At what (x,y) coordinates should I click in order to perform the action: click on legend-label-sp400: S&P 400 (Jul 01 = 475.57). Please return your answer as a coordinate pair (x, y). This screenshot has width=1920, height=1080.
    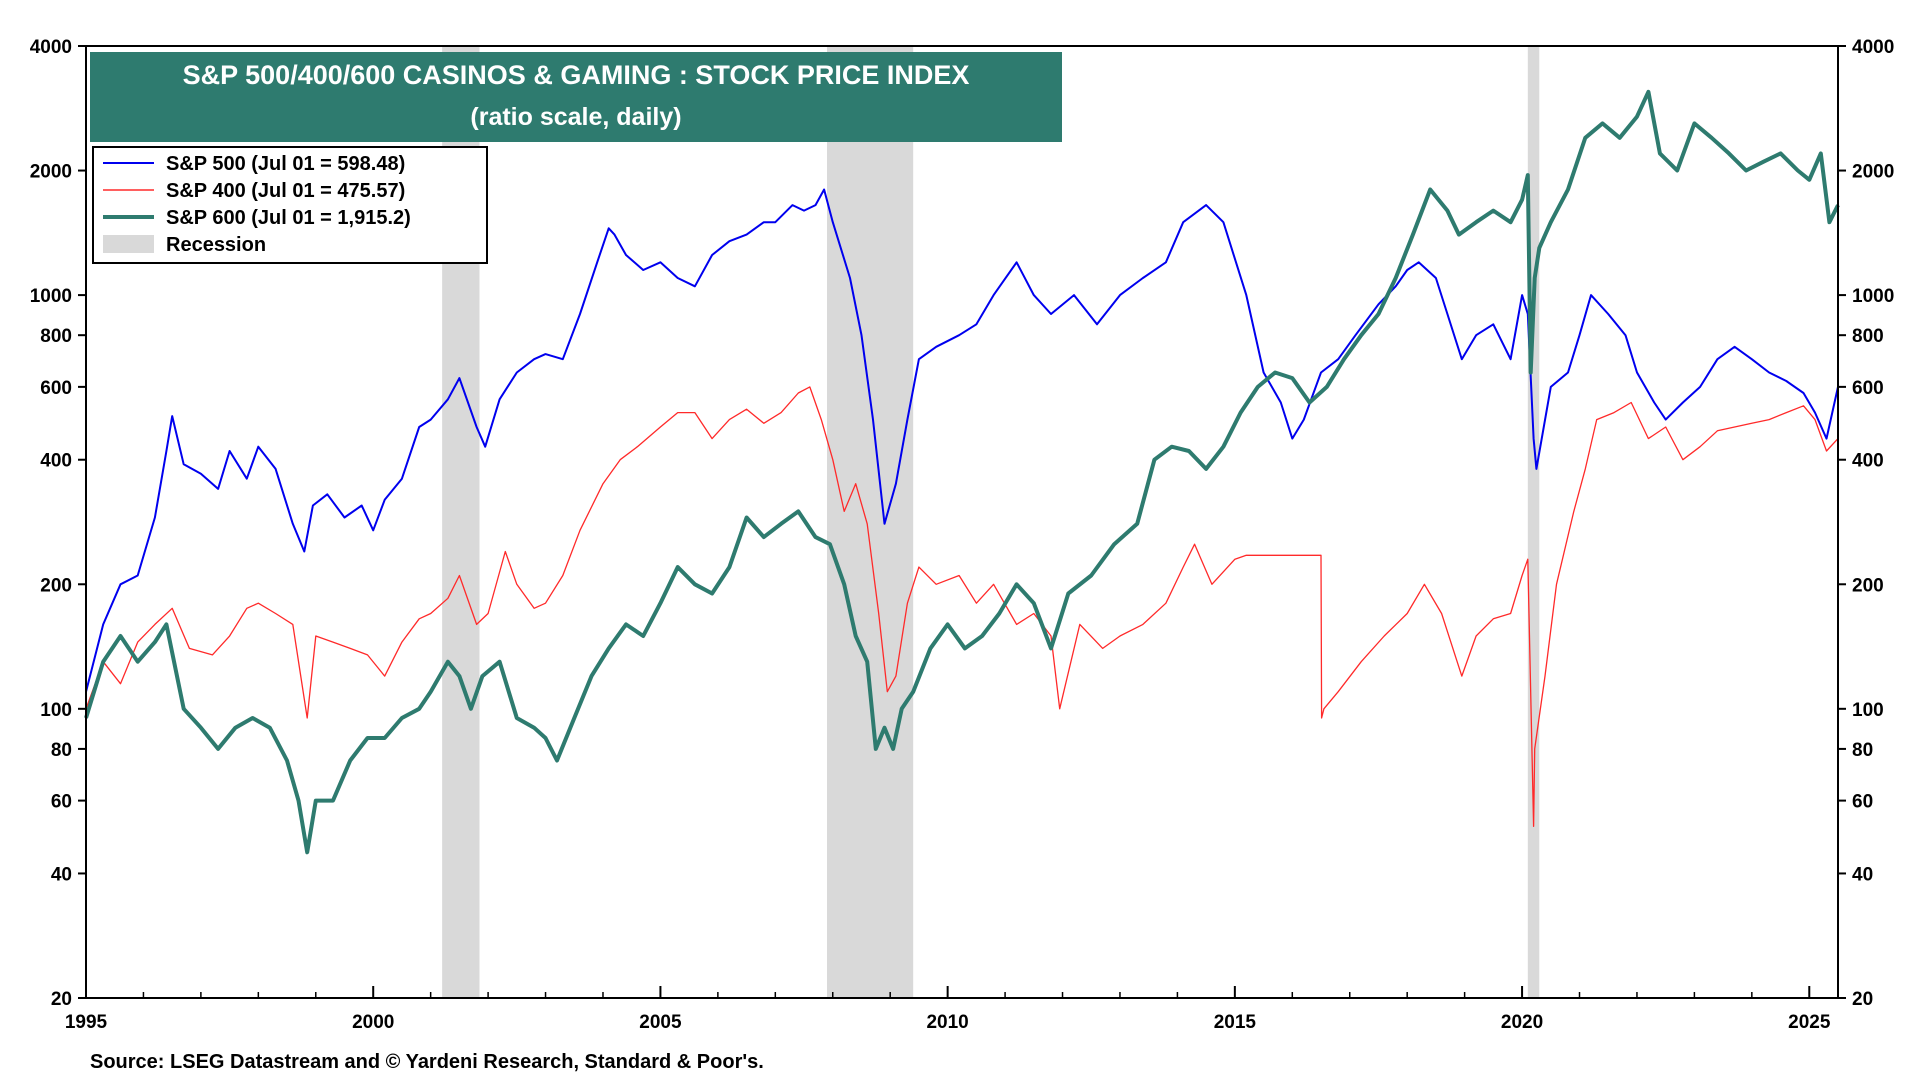
    Looking at the image, I should click on (285, 191).